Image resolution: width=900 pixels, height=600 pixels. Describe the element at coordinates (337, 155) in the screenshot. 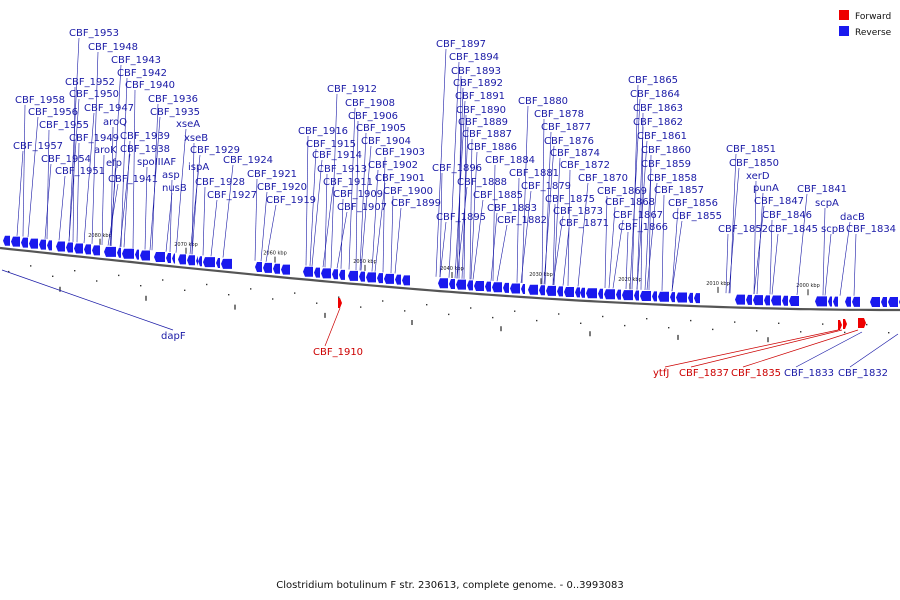

I see `gene-label: CBF_1914` at that location.